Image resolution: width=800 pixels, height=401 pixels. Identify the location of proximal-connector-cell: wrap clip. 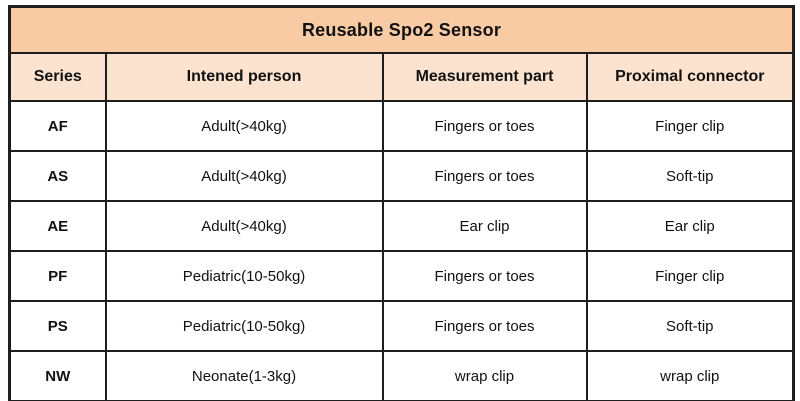
(690, 375).